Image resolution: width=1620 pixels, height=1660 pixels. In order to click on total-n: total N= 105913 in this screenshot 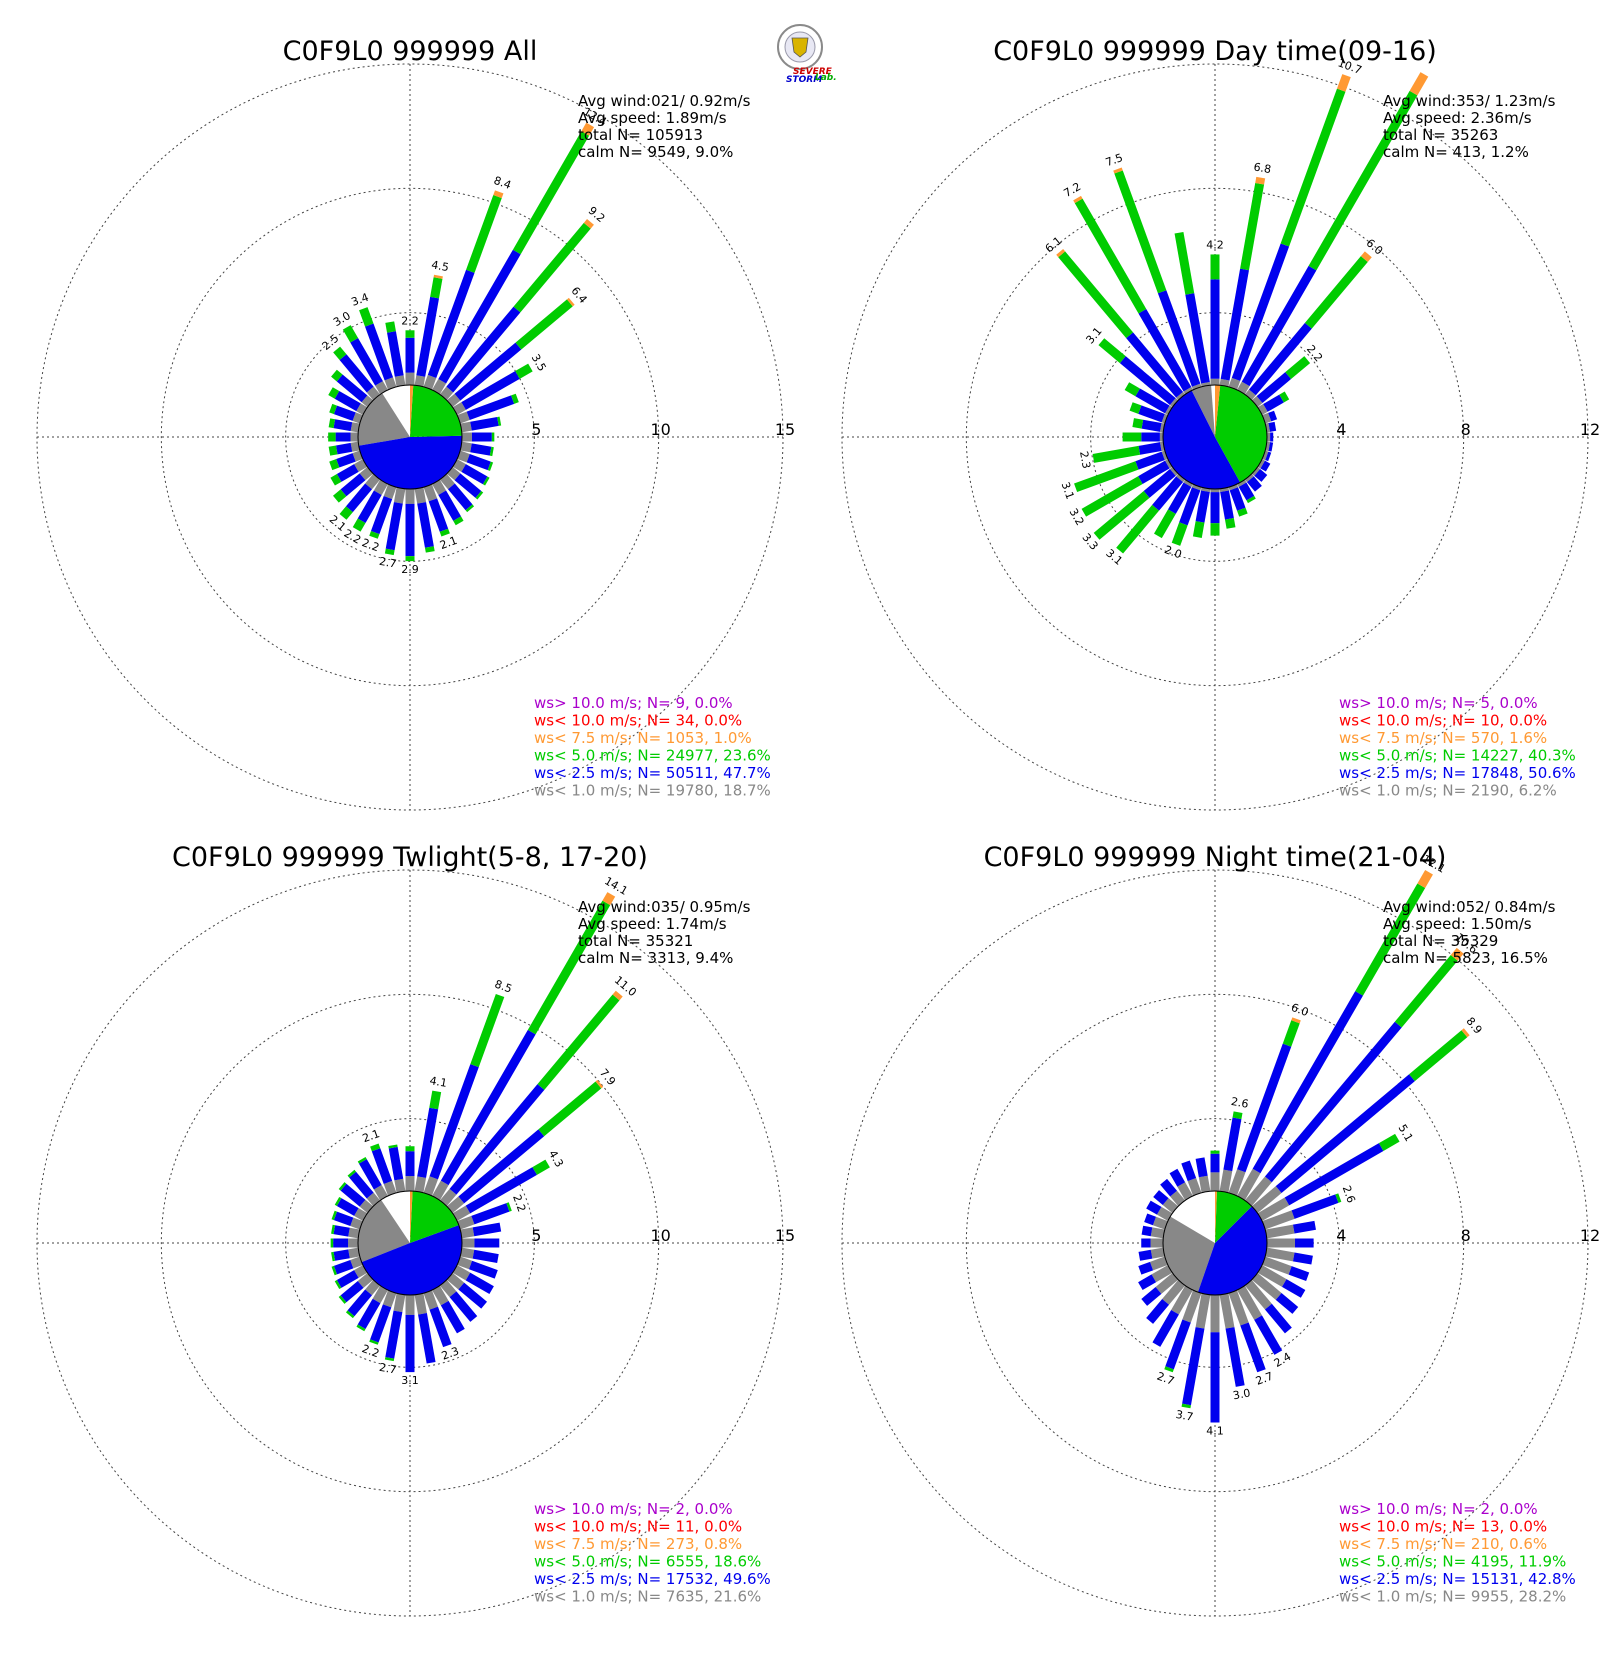, I will do `click(640, 135)`.